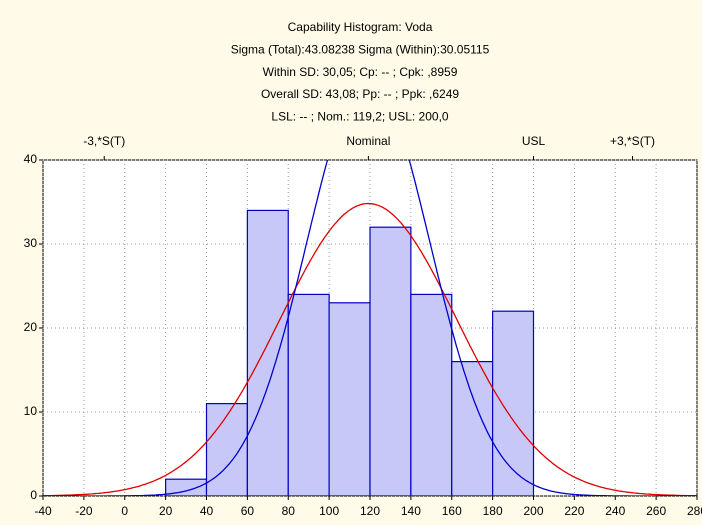 The image size is (702, 525). Describe the element at coordinates (124, 511) in the screenshot. I see `x-tick-label: 0` at that location.